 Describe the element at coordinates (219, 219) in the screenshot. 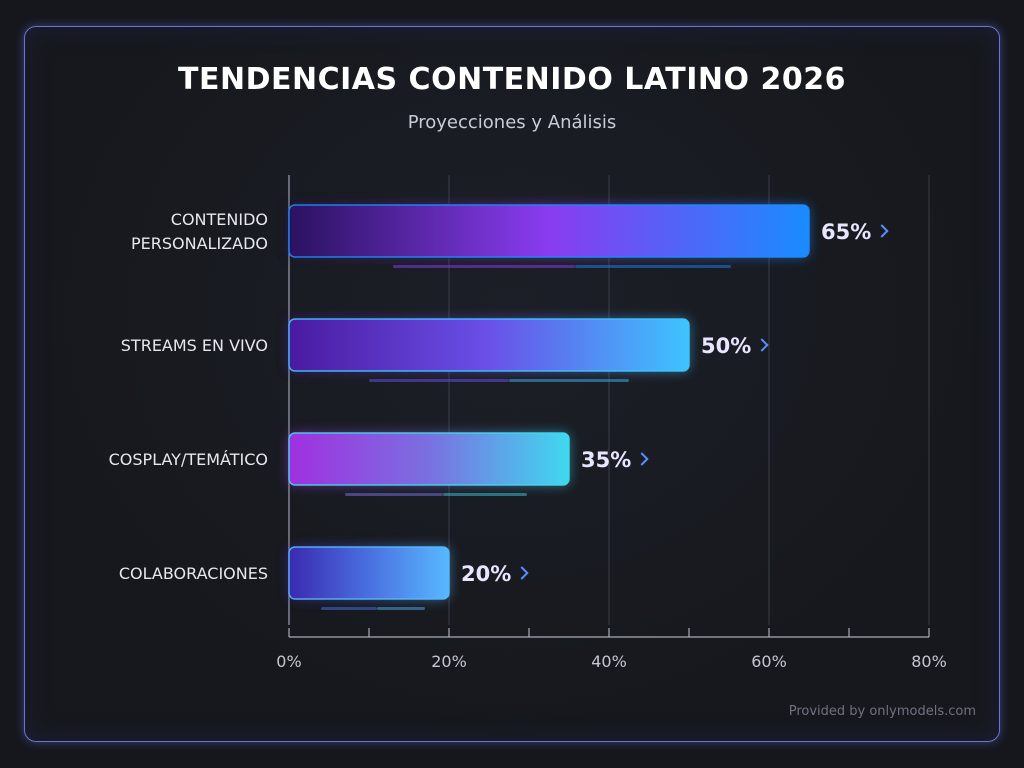

I see `category-label: CONTENIDO` at that location.